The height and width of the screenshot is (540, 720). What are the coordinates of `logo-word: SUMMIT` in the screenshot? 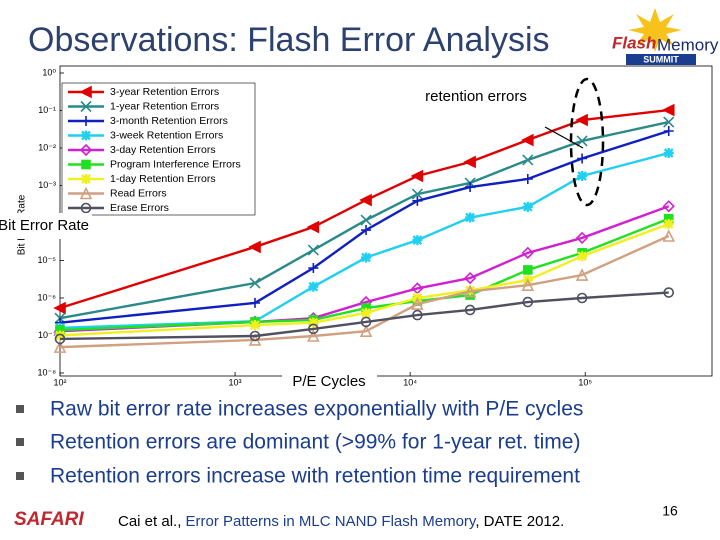 It's located at (661, 59).